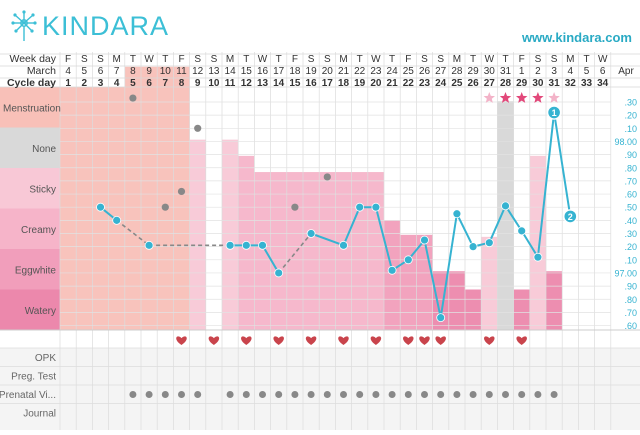 Image resolution: width=640 pixels, height=435 pixels. I want to click on header-cell: 5, so click(85, 71).